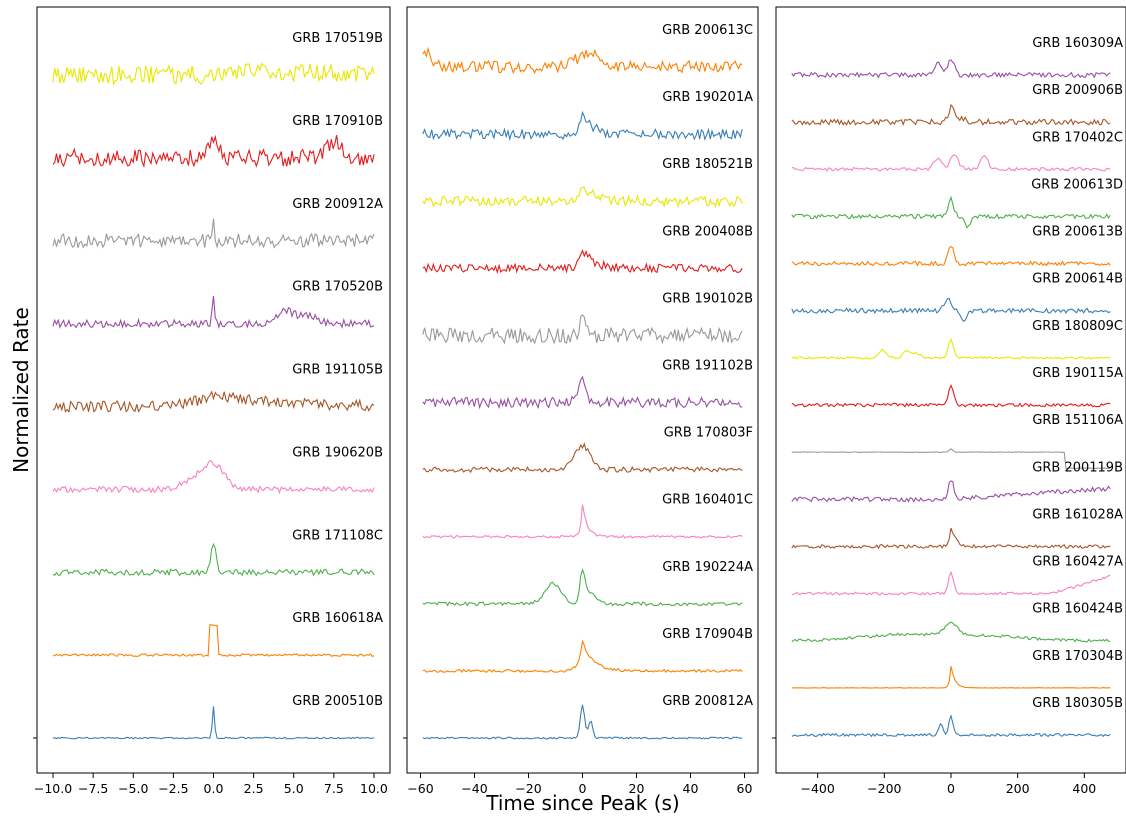 Image resolution: width=1126 pixels, height=816 pixels. Describe the element at coordinates (1077, 703) in the screenshot. I see `series-label: GRB 180305B` at that location.